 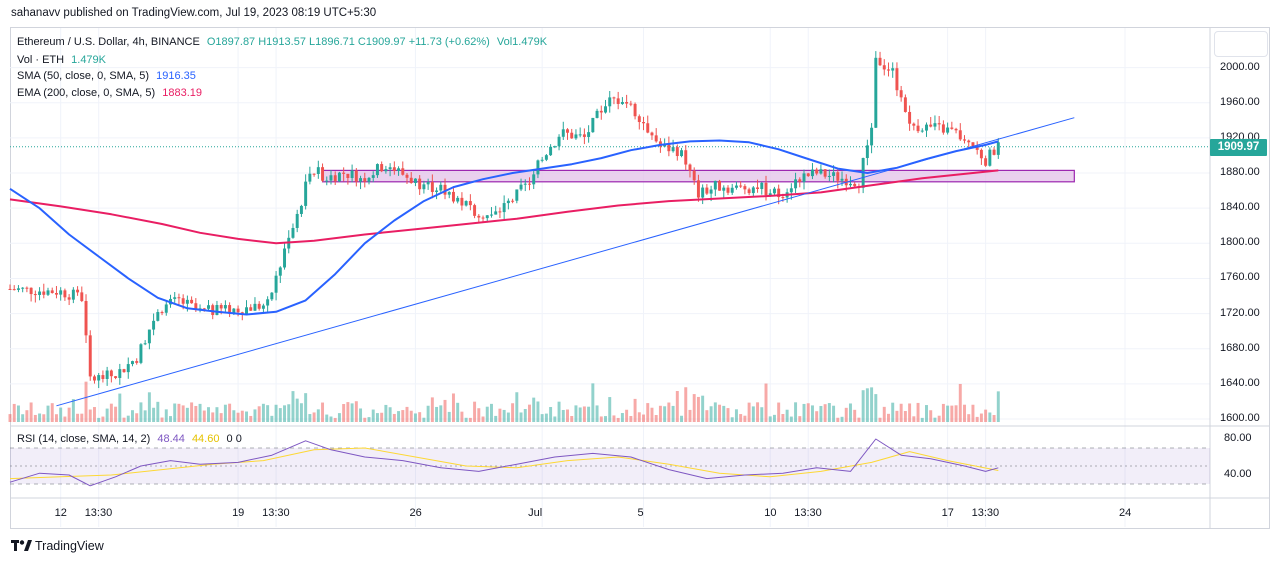 What do you see at coordinates (609, 462) in the screenshot?
I see `rsi-pane` at bounding box center [609, 462].